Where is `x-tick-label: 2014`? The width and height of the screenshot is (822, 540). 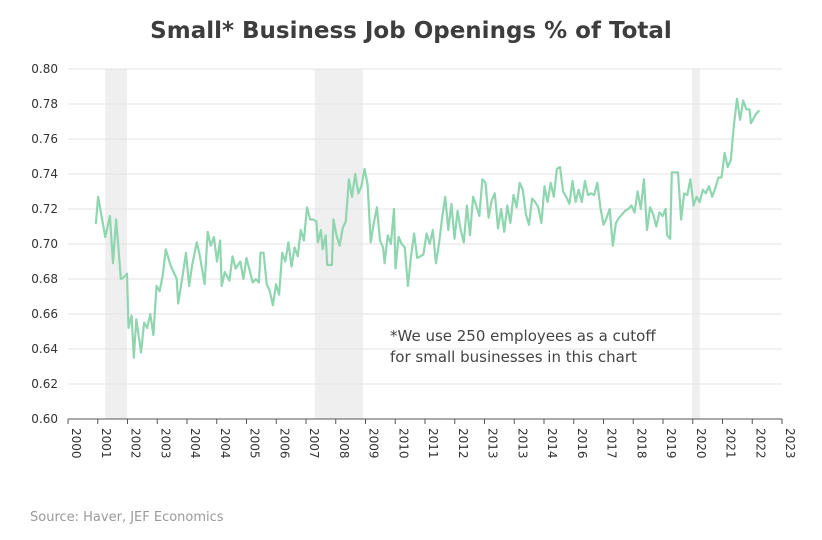
x-tick-label: 2014 is located at coordinates (552, 443).